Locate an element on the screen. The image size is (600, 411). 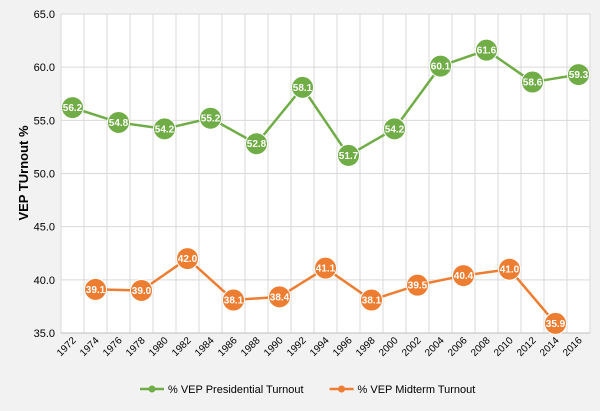
data-label: 39.1 is located at coordinates (96, 290).